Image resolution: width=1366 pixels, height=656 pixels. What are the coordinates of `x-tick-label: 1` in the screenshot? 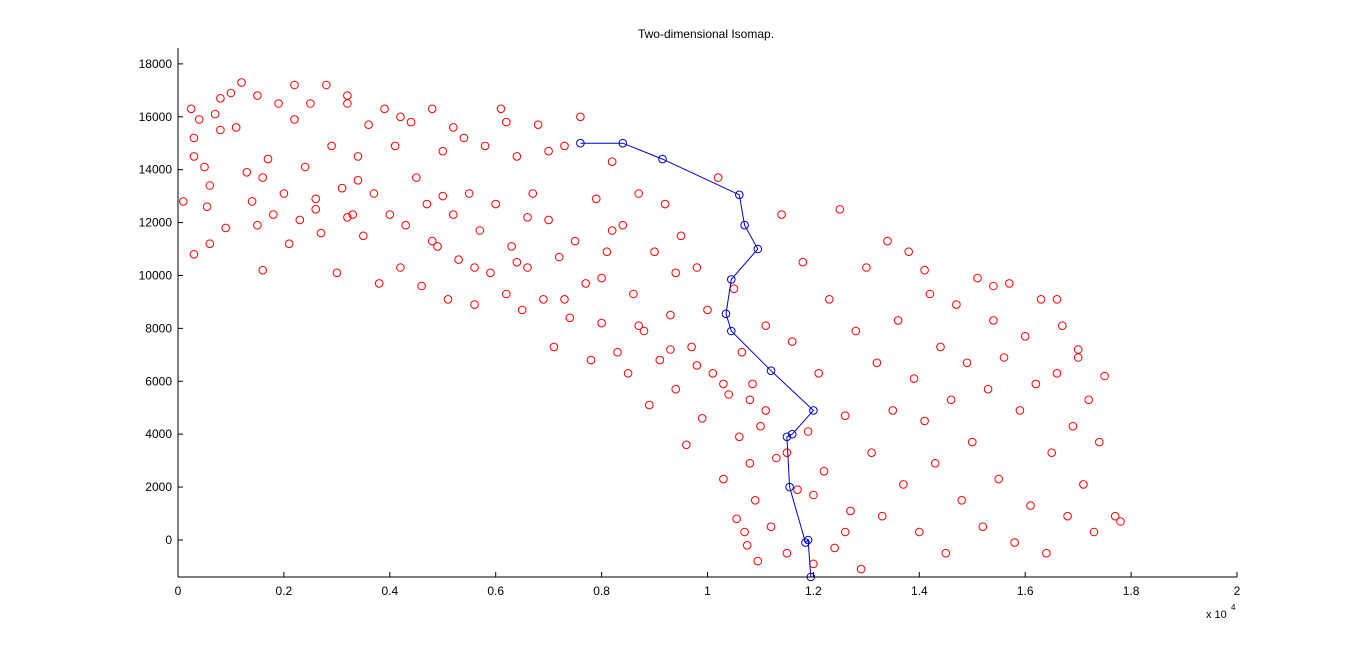 It's located at (707, 591).